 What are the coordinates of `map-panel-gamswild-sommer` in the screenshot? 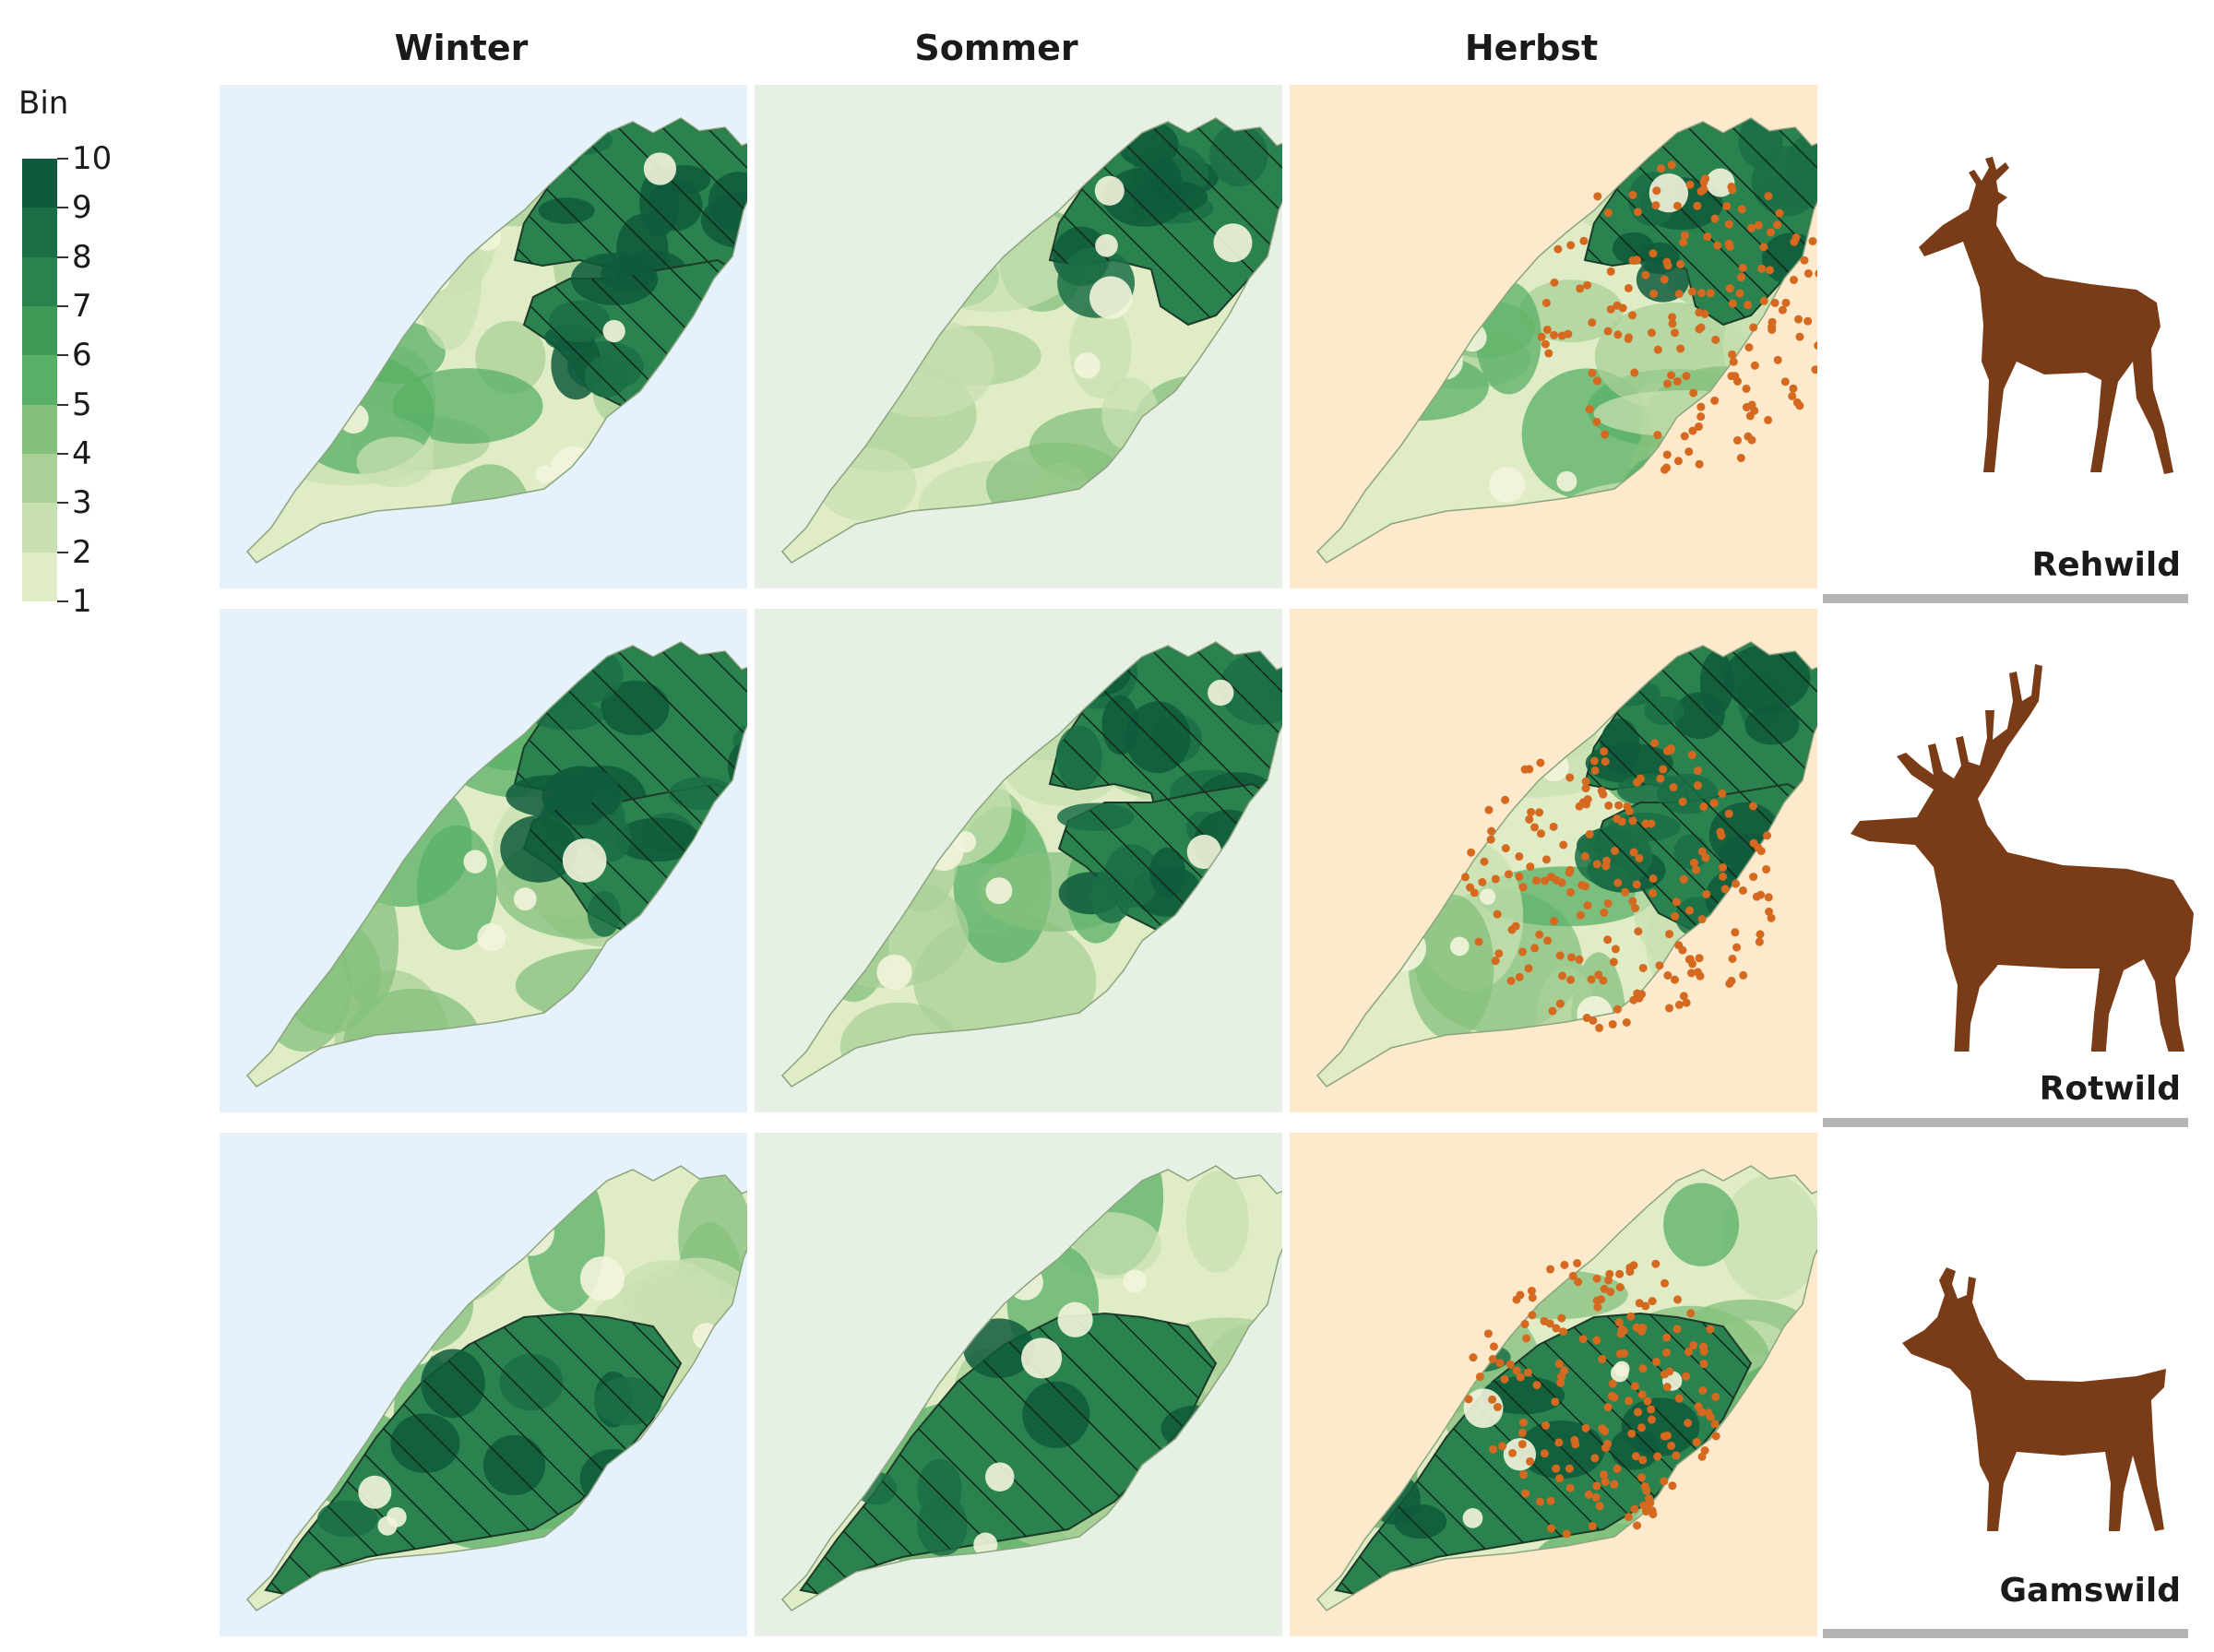 It's located at (1018, 1384).